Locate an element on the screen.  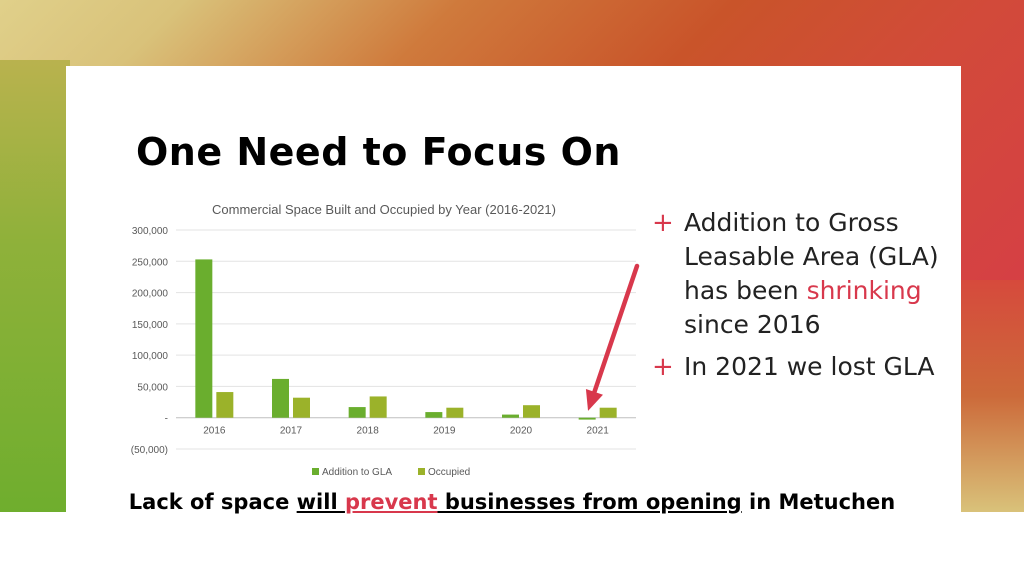
legend-label: Addition to GLA is located at coordinates (357, 472).